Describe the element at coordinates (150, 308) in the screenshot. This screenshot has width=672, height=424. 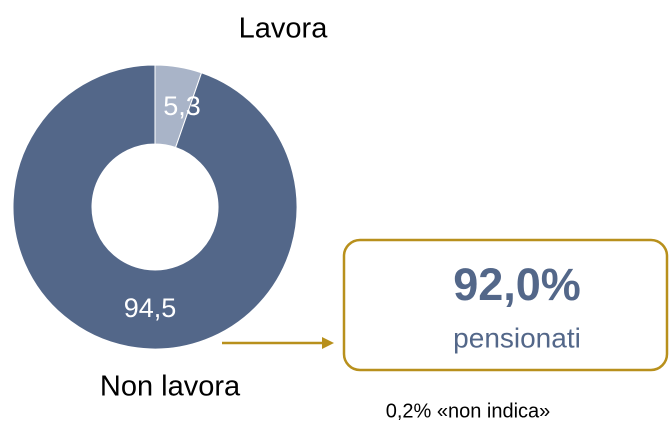
I see `data-label: 94,5` at that location.